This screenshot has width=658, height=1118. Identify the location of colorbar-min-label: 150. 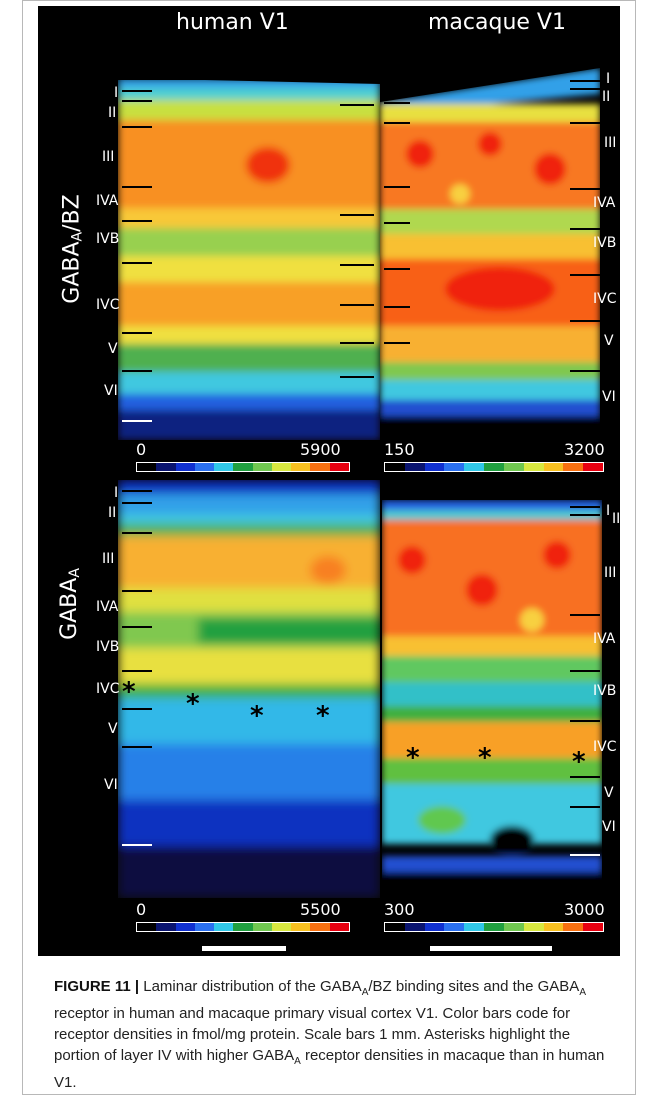
(399, 449).